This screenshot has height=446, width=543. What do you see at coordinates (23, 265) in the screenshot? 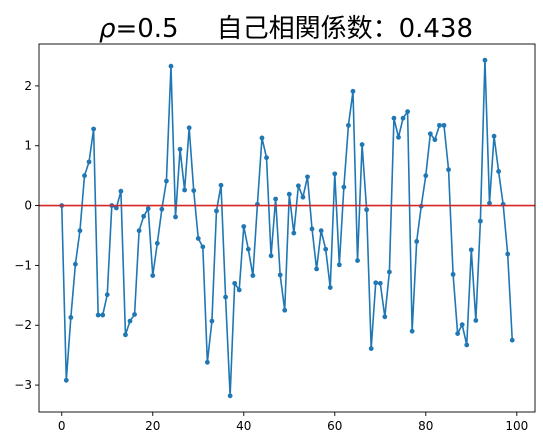
I see `y-tick-label: −1` at bounding box center [23, 265].